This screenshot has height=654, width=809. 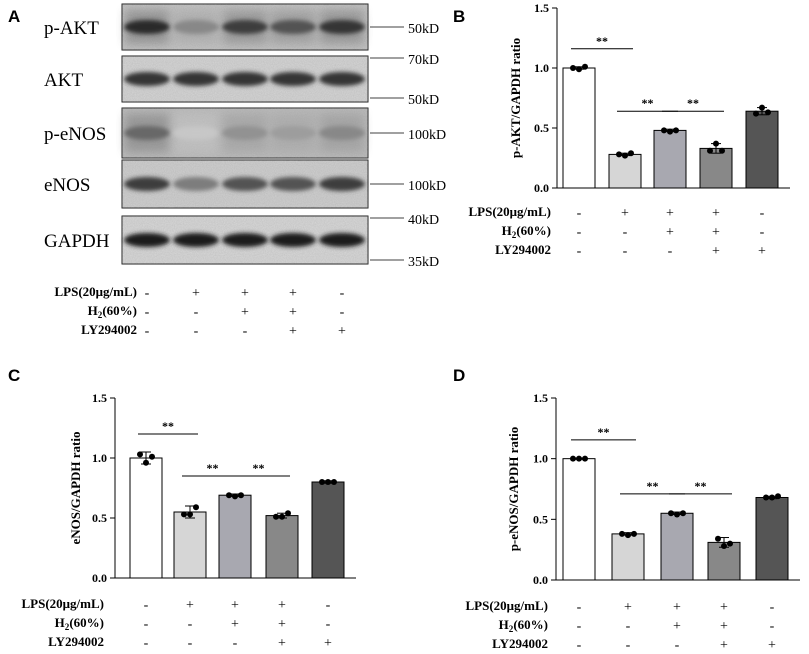 What do you see at coordinates (75, 134) in the screenshot?
I see `blot-label: p-eNOS` at bounding box center [75, 134].